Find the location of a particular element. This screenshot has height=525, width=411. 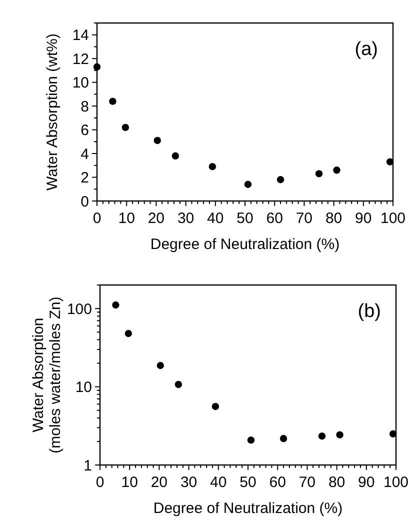

x-tick-label: 0 is located at coordinates (100, 482).